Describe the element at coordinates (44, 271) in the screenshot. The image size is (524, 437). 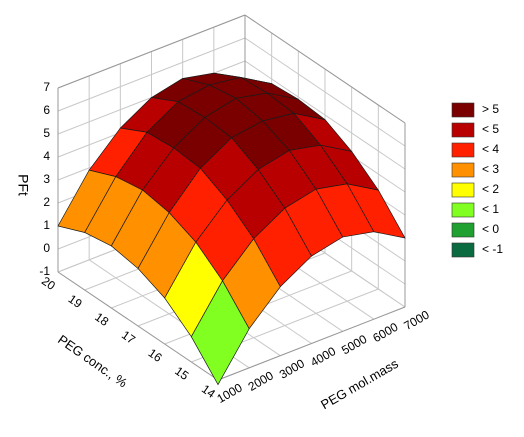
I see `z-tick-label: -1` at that location.